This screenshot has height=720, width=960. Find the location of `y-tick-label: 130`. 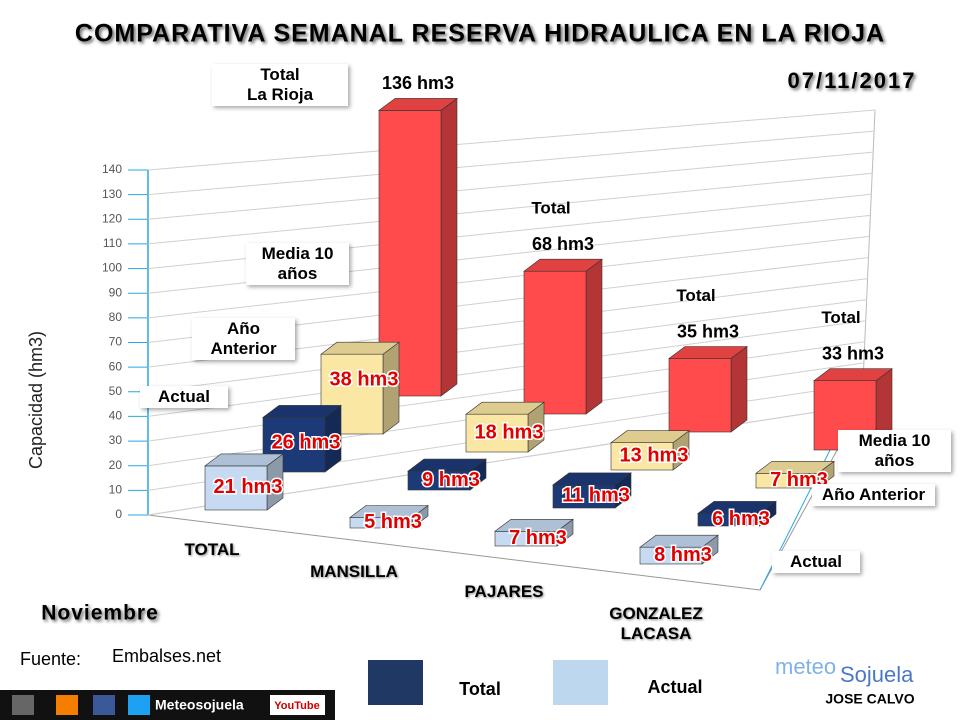

y-tick-label: 130 is located at coordinates (112, 194).